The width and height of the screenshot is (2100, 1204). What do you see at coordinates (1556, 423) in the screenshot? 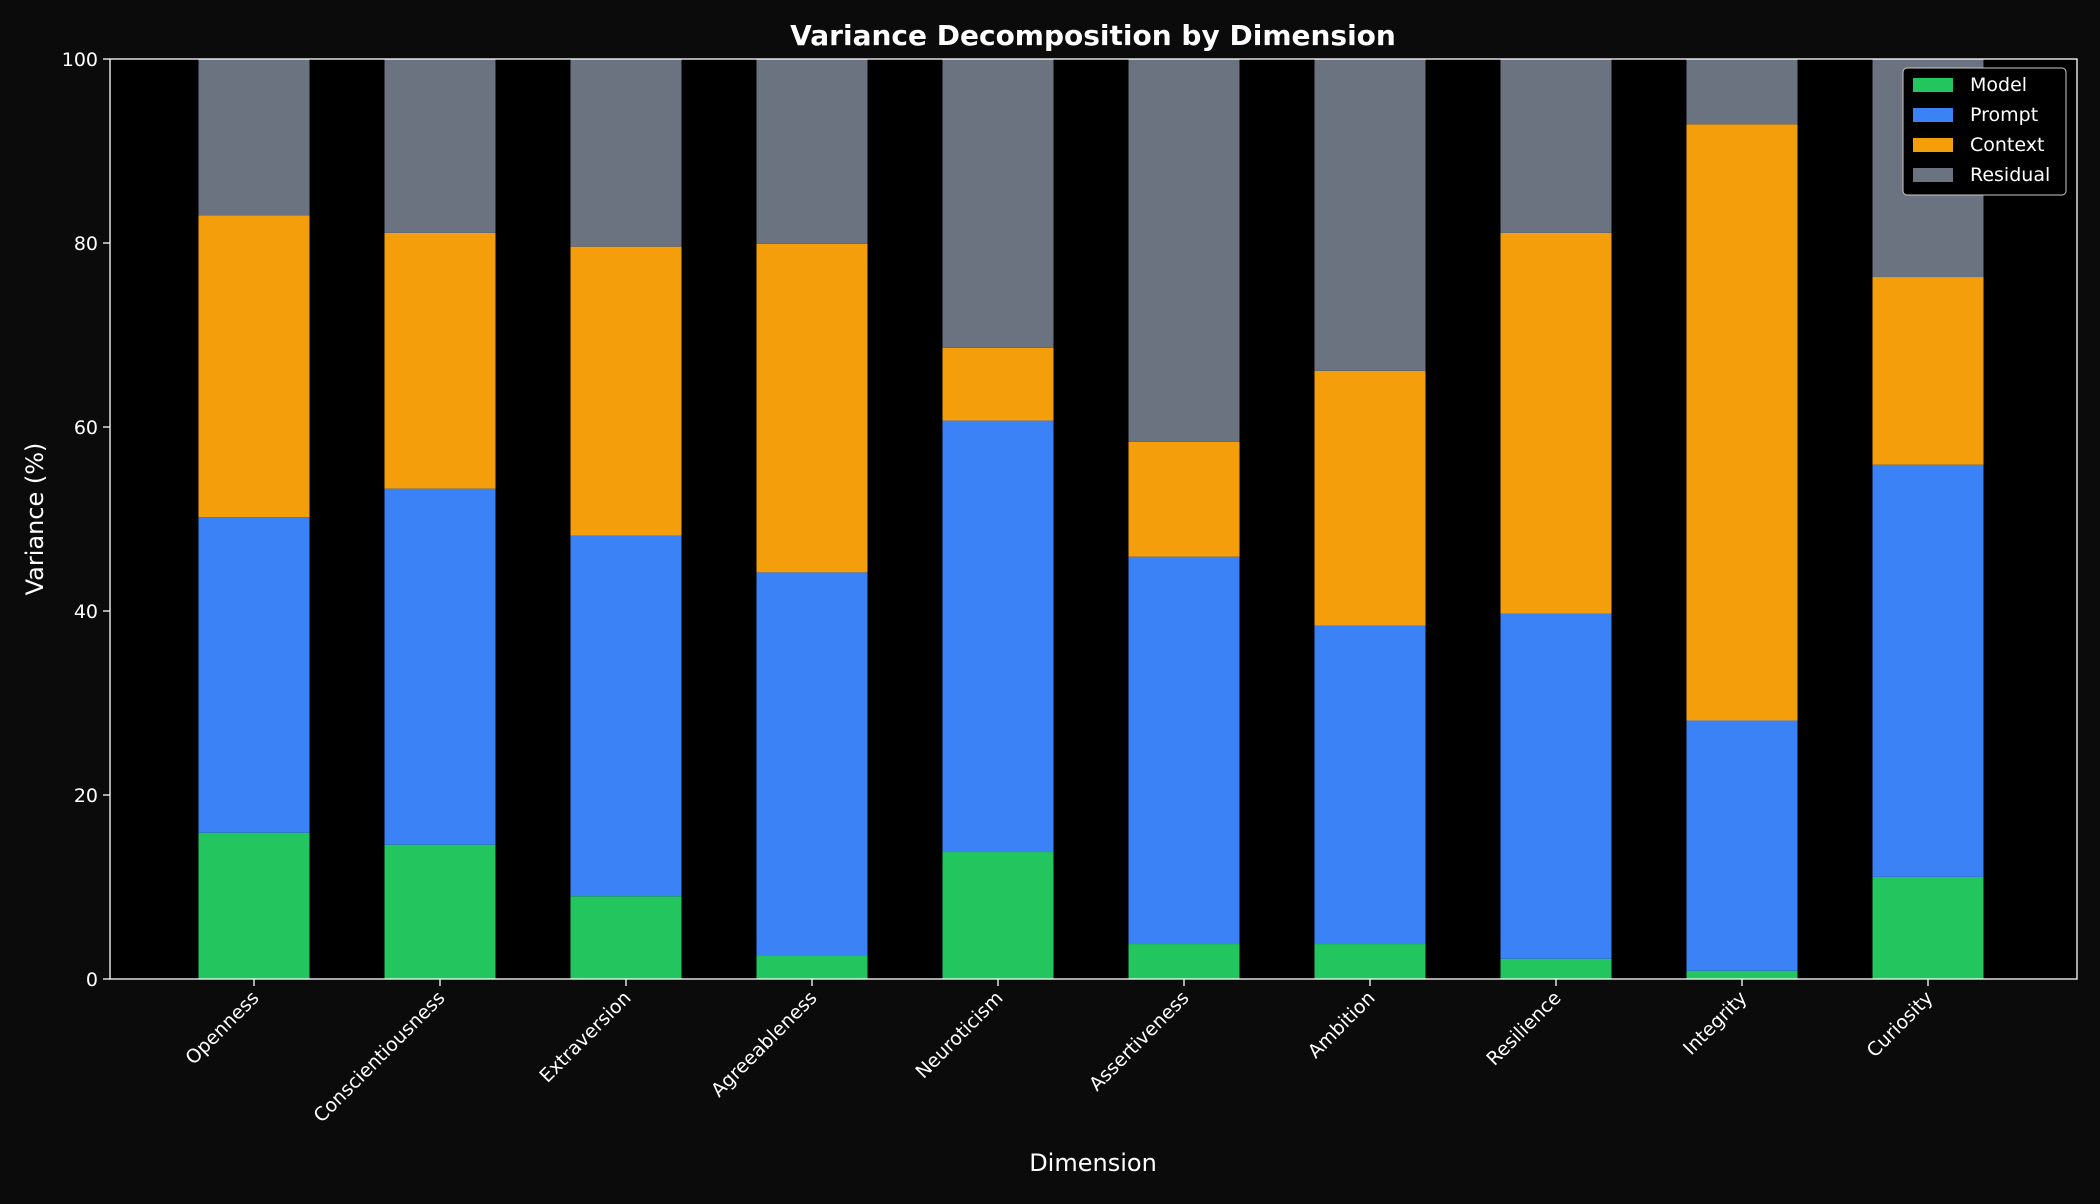
I see `bar-context-resilience` at bounding box center [1556, 423].